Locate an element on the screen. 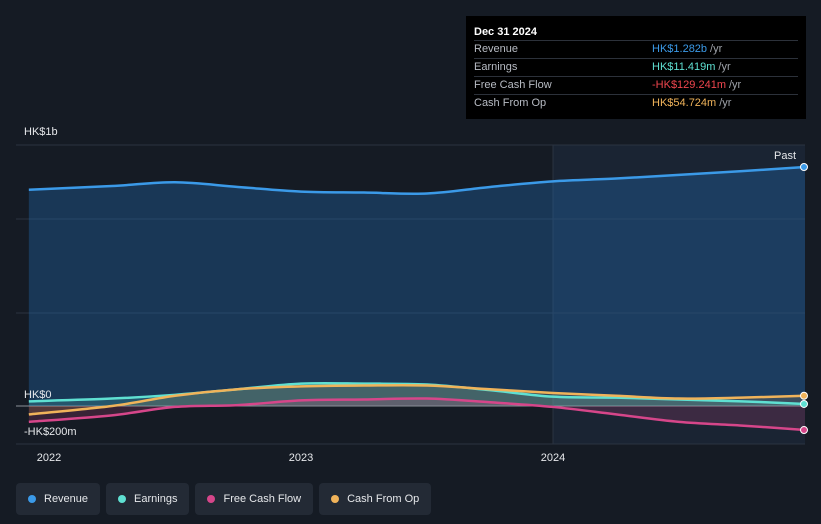 This screenshot has height=524, width=821. tooltip-row-earnings: Earnings HK$11.419m /yr is located at coordinates (636, 67).